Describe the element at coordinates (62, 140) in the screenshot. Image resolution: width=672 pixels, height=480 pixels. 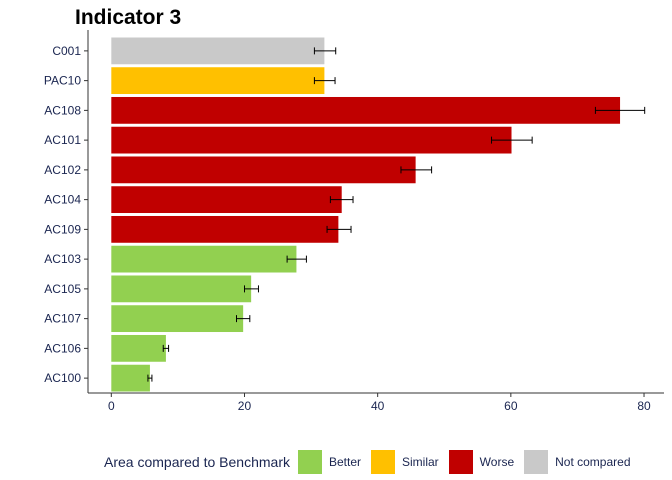
I see `y-tick-label-ac101: AC101` at that location.